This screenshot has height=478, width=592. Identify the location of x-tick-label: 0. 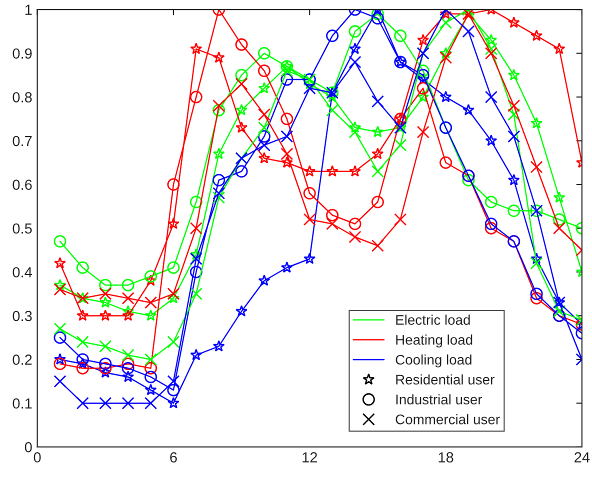
(37, 457).